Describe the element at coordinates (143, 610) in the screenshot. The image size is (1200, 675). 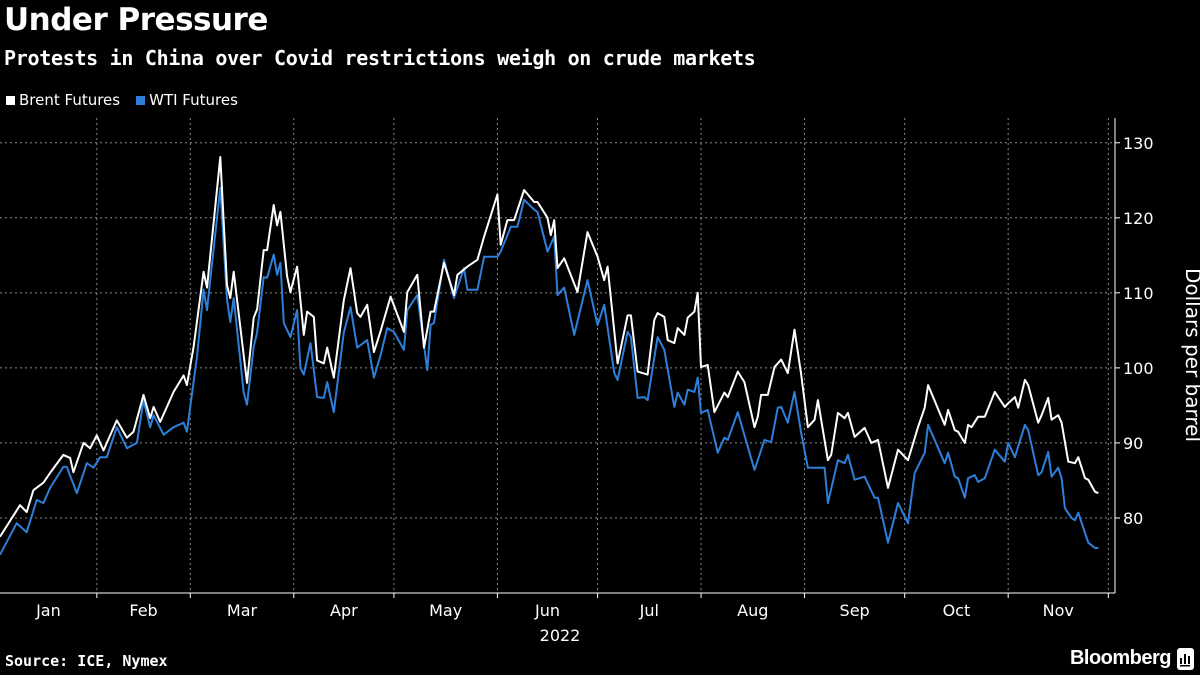
I see `x-tick-label: Feb` at that location.